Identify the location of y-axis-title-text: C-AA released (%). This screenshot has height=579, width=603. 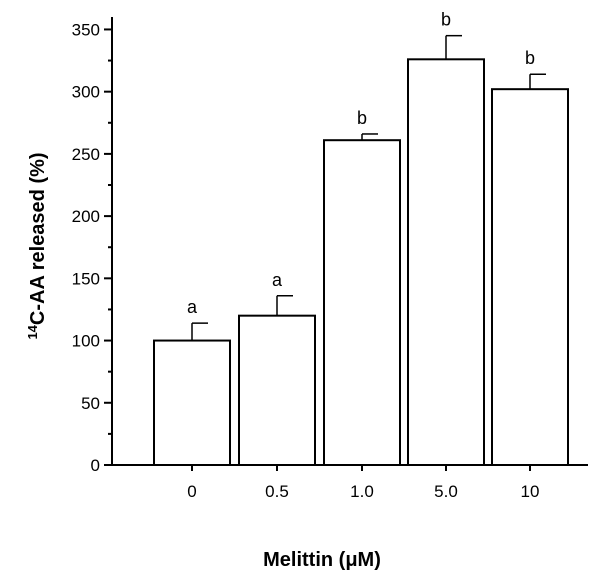
(38, 238).